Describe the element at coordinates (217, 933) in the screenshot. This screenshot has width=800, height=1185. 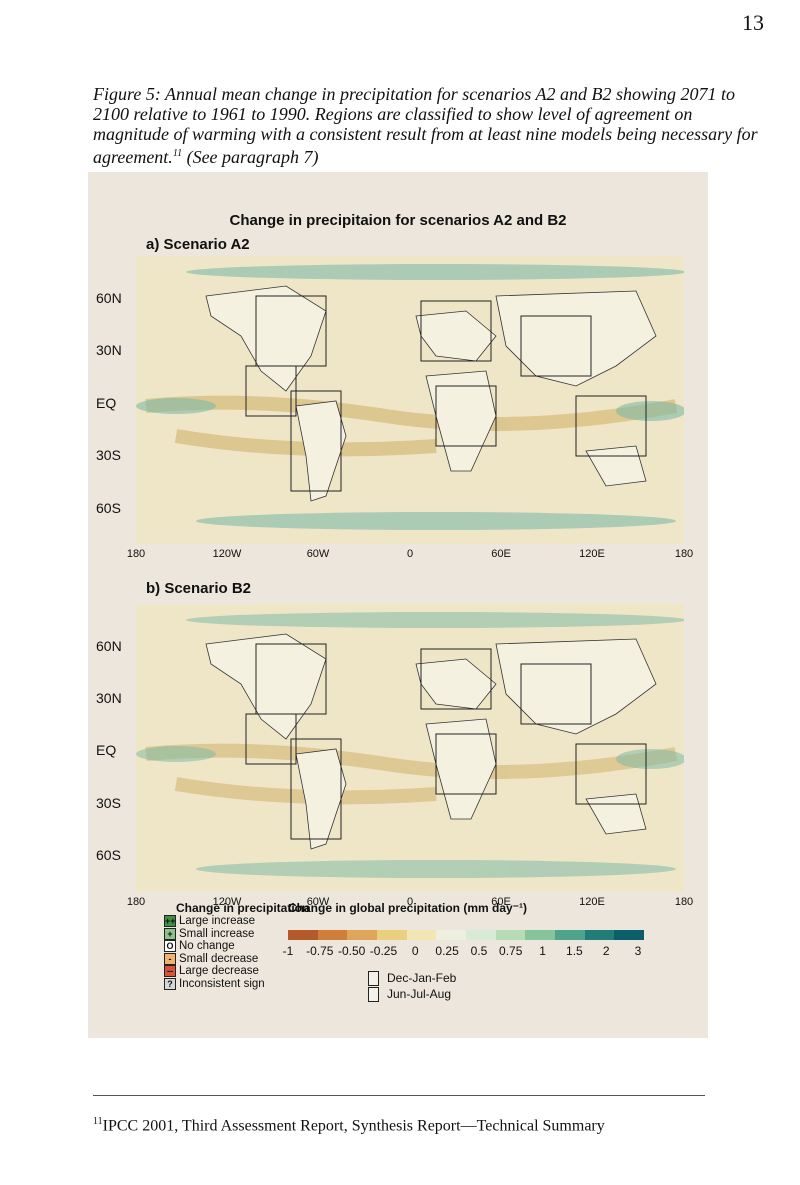
I see `legend-label: Small increase` at that location.